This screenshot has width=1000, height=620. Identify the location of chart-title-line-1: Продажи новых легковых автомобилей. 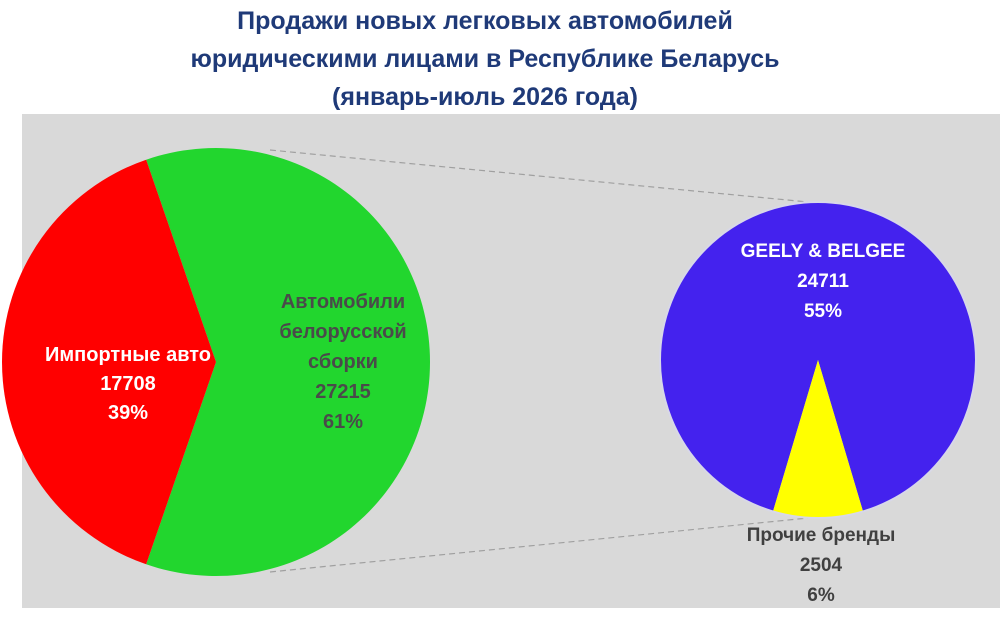
(485, 21).